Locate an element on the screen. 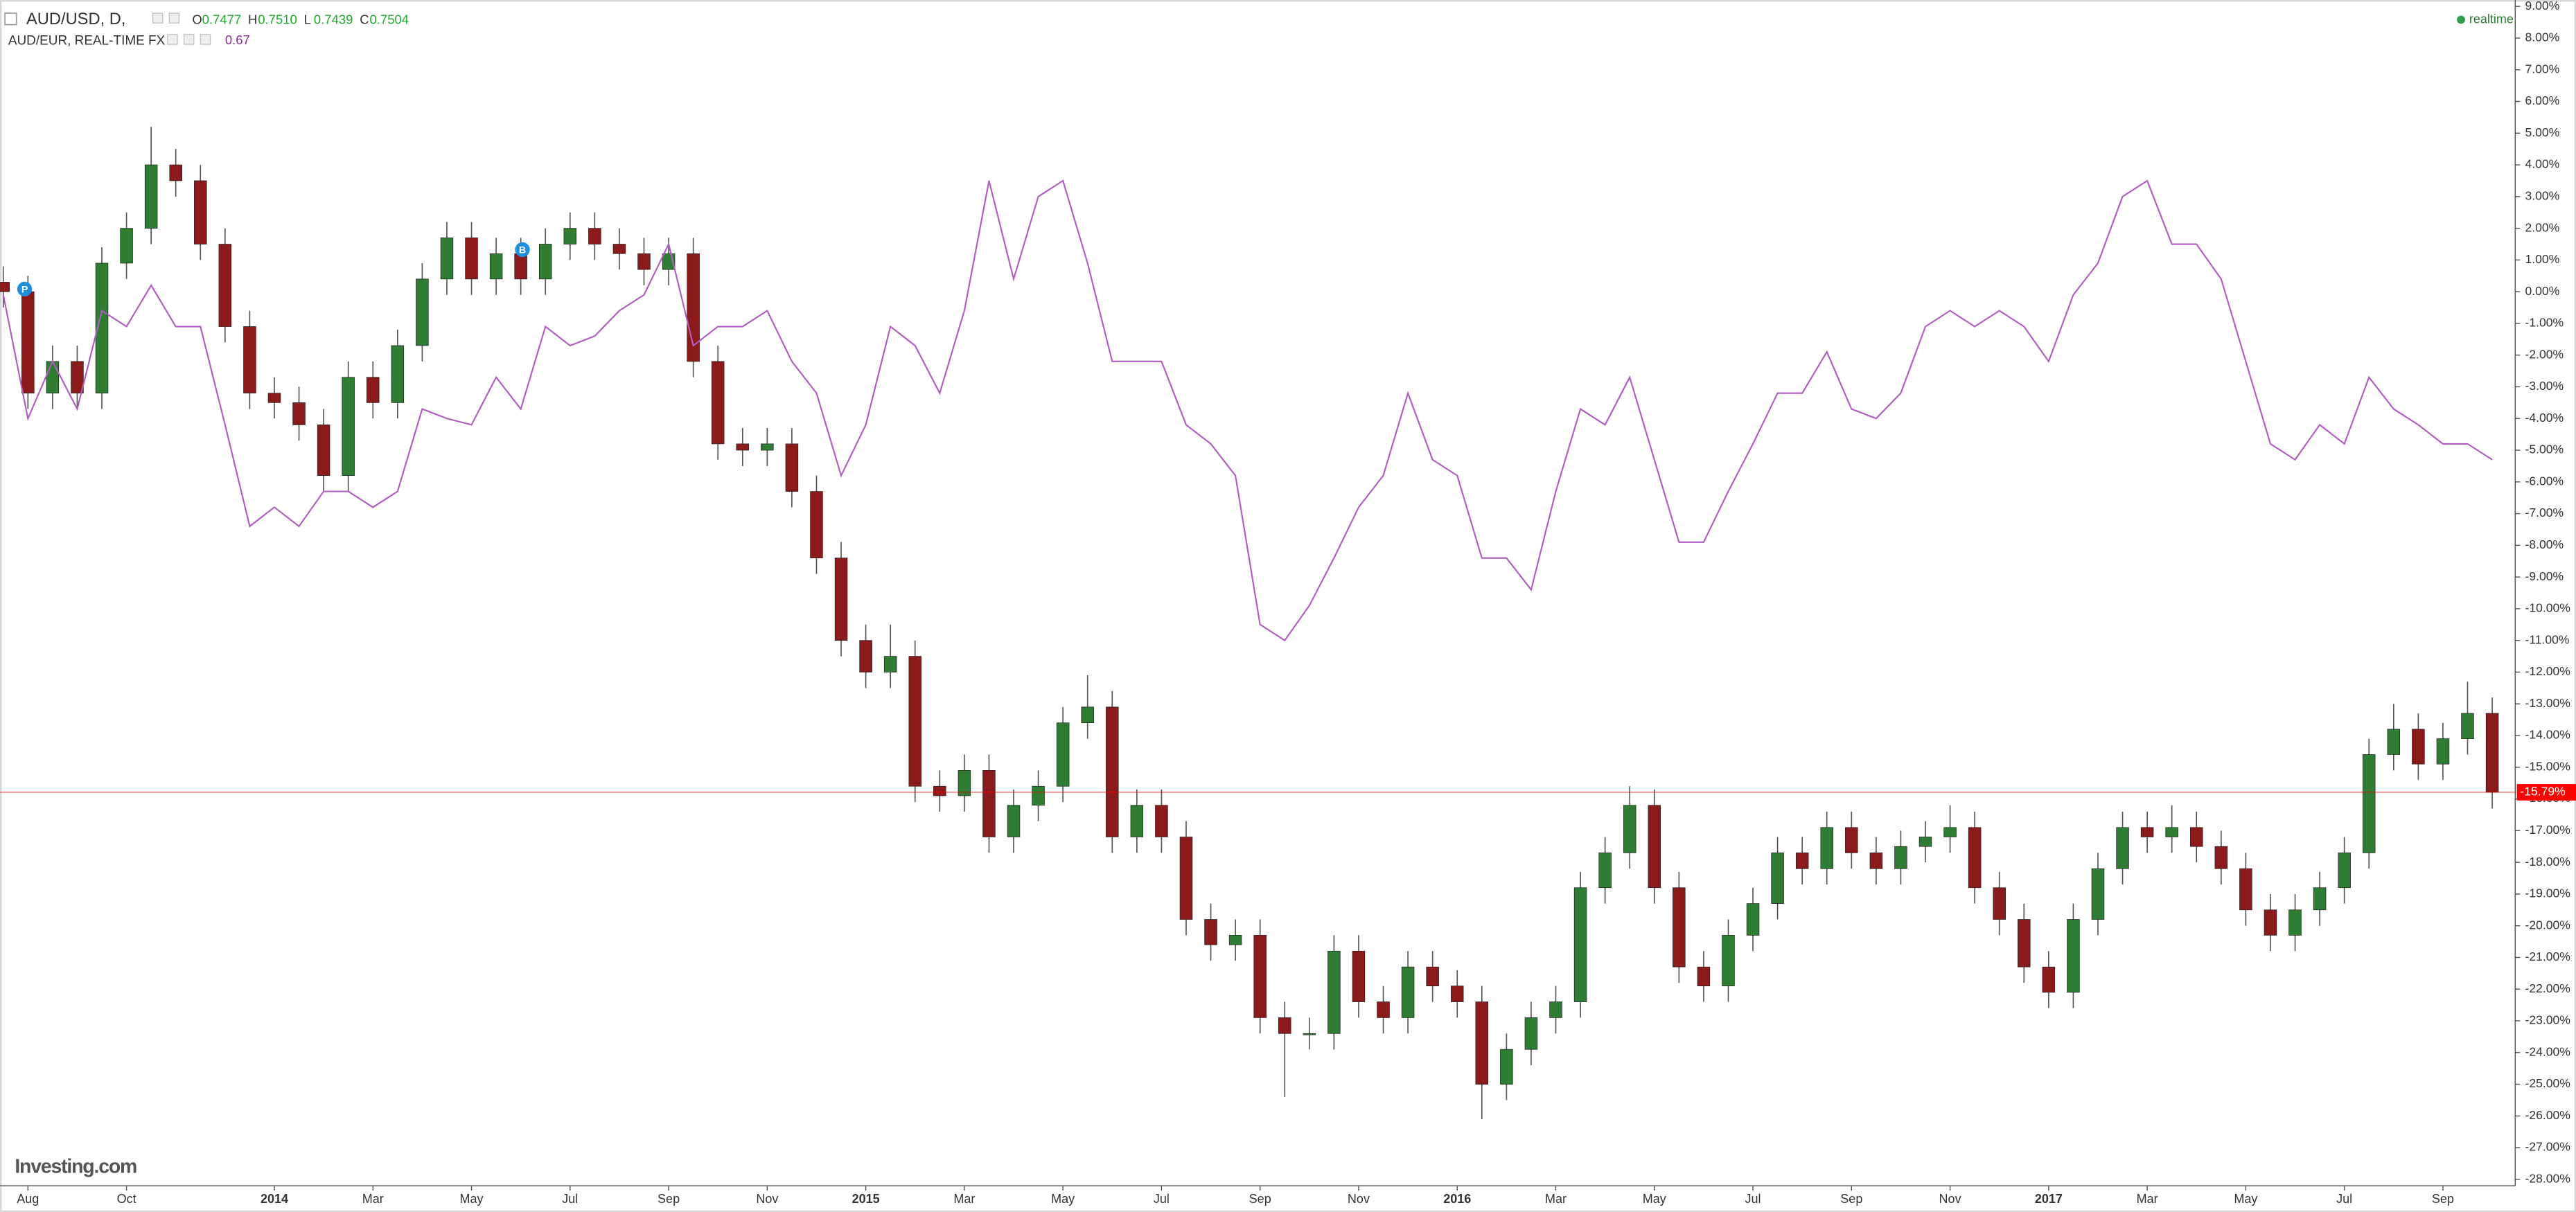 Image resolution: width=2576 pixels, height=1212 pixels. y-tick-label: 4.00% is located at coordinates (2542, 164).